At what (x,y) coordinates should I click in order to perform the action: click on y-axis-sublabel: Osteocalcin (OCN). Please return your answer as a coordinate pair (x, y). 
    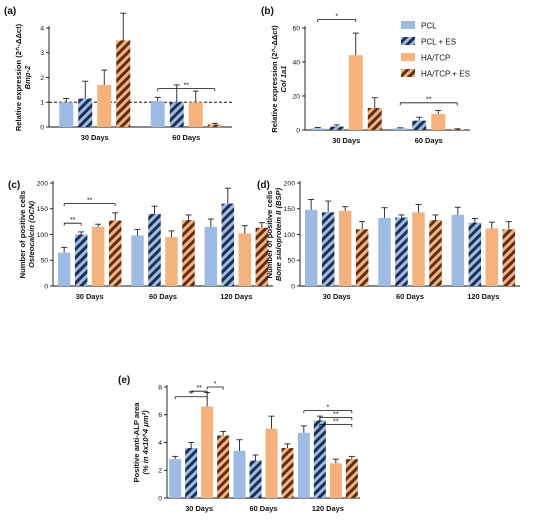
    Looking at the image, I should click on (31, 234).